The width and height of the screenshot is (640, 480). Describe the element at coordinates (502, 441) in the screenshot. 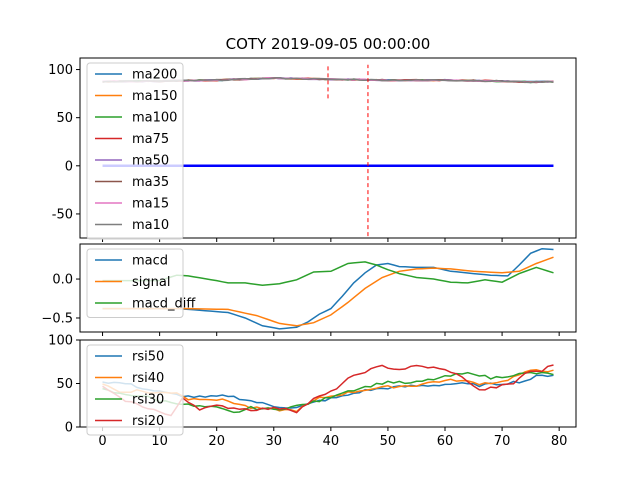

I see `x-tick-label: 70` at that location.